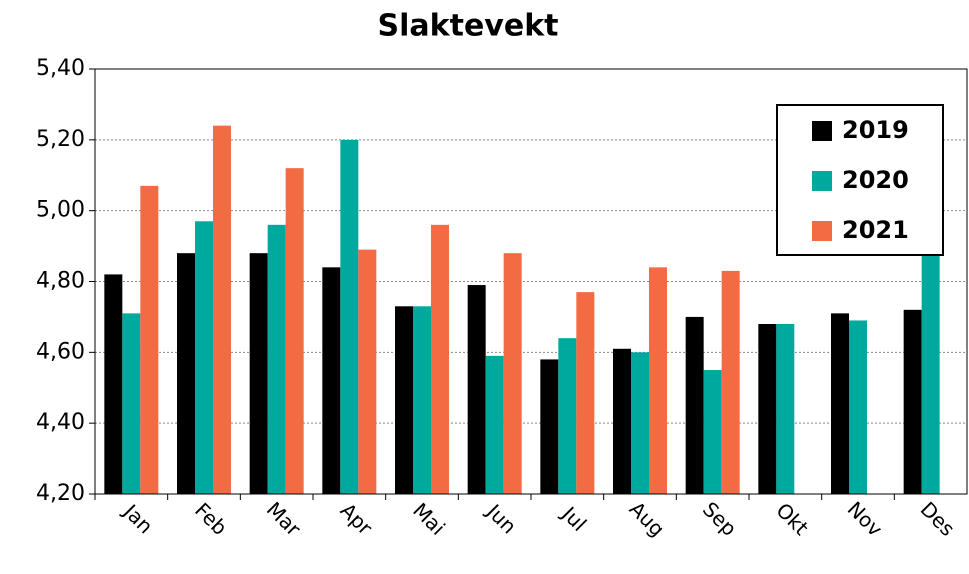 Image resolution: width=969 pixels, height=574 pixels. Describe the element at coordinates (468, 26) in the screenshot. I see `chart-title: Slaktevekt` at that location.